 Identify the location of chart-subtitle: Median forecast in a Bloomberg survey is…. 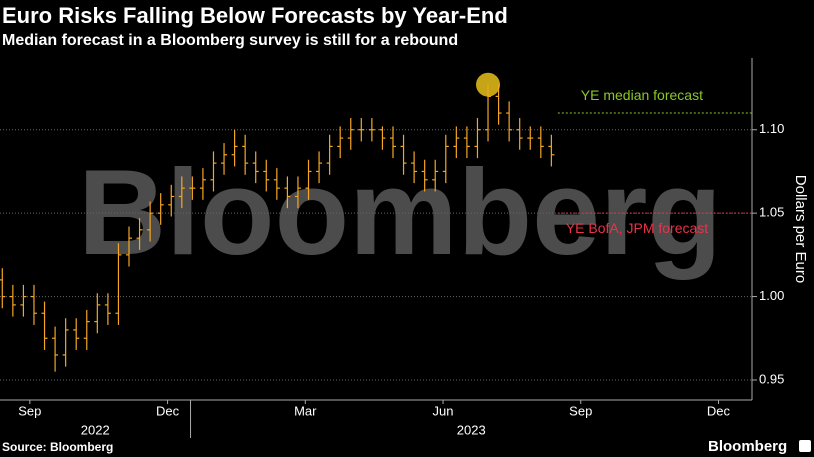
(230, 40).